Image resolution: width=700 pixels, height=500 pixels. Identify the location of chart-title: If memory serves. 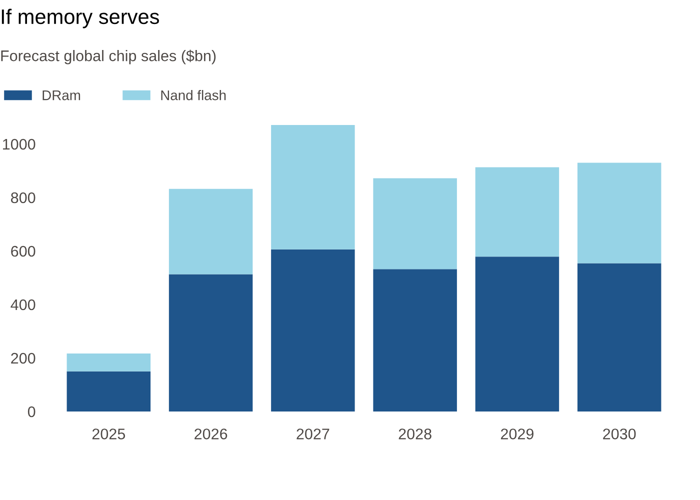
(80, 18).